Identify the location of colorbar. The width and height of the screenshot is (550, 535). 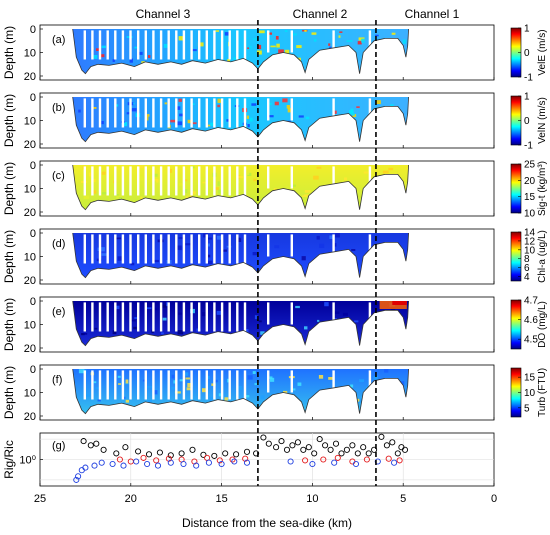
(516, 188).